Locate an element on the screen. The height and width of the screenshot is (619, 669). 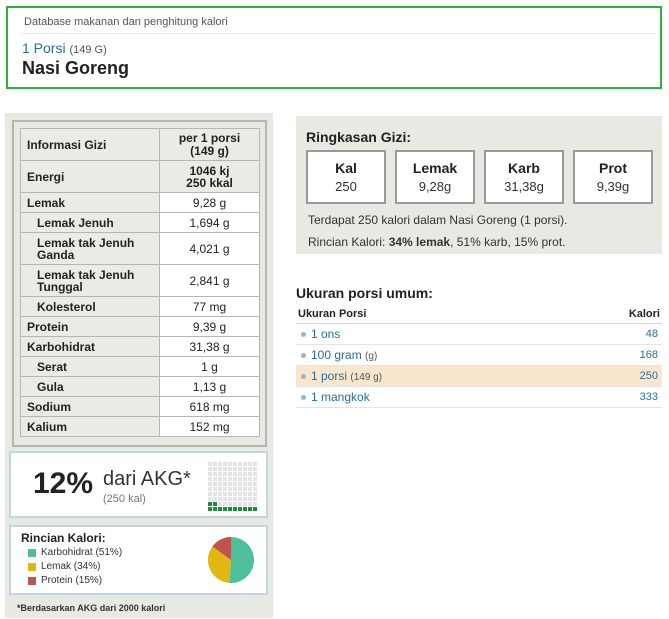
rda-footnote: *Berdasarkan AKG dari 2000 kalori is located at coordinates (91, 608).